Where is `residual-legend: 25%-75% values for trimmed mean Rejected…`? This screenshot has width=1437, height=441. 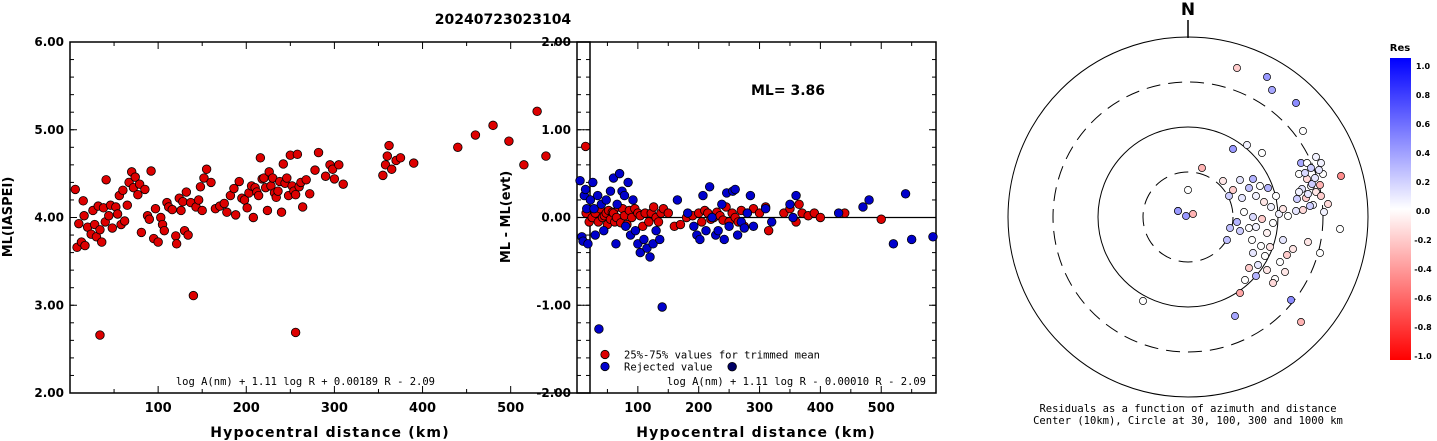
residual-legend: 25%-75% values for trimmed mean Rejected… is located at coordinates (710, 362).